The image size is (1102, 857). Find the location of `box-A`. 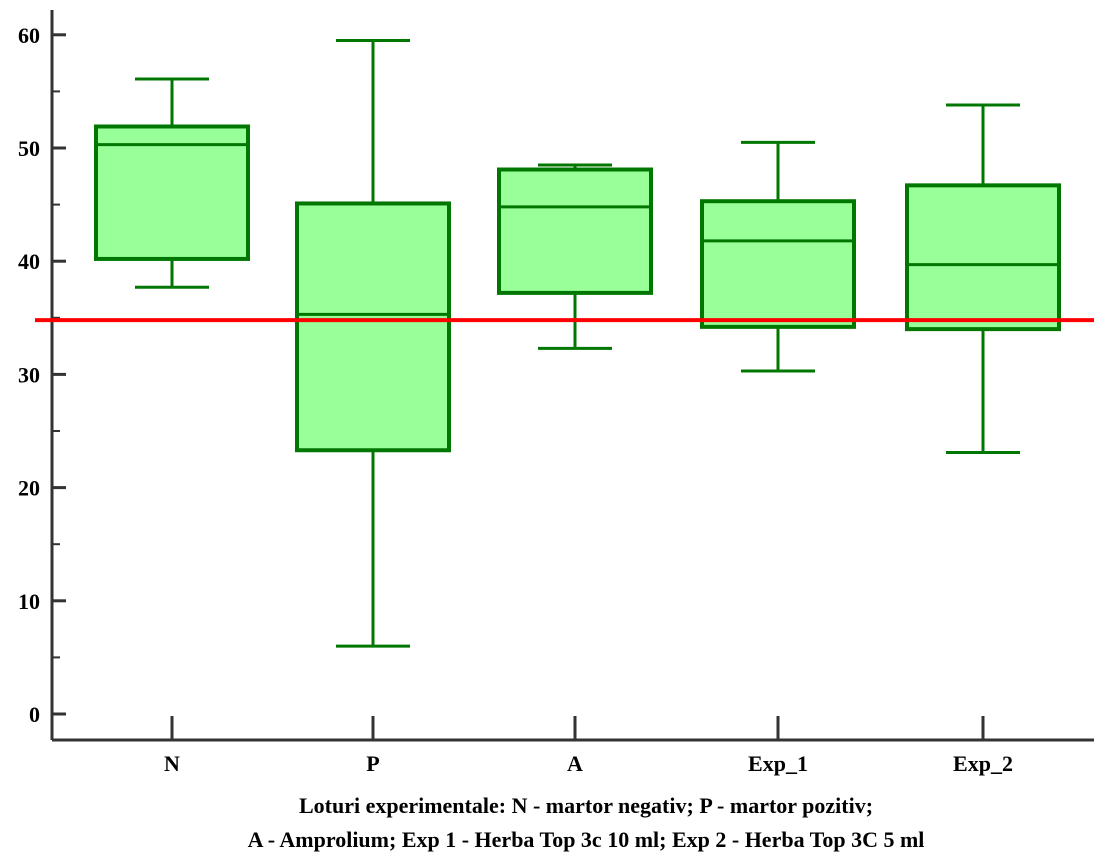

box-A is located at coordinates (575, 256).